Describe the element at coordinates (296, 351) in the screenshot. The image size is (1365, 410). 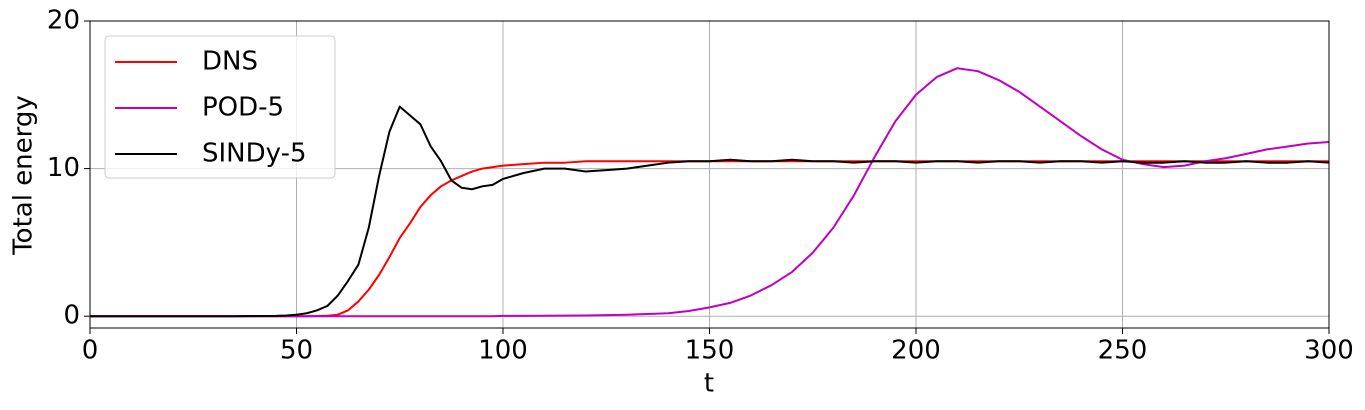
I see `x-tick-label: 50` at that location.